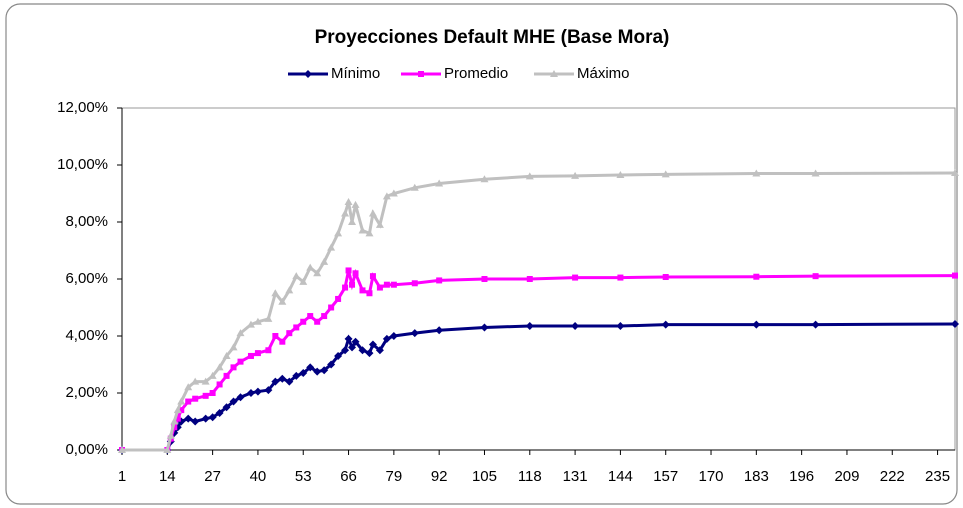 The image size is (963, 508). I want to click on x-tick-label: 1, so click(122, 476).